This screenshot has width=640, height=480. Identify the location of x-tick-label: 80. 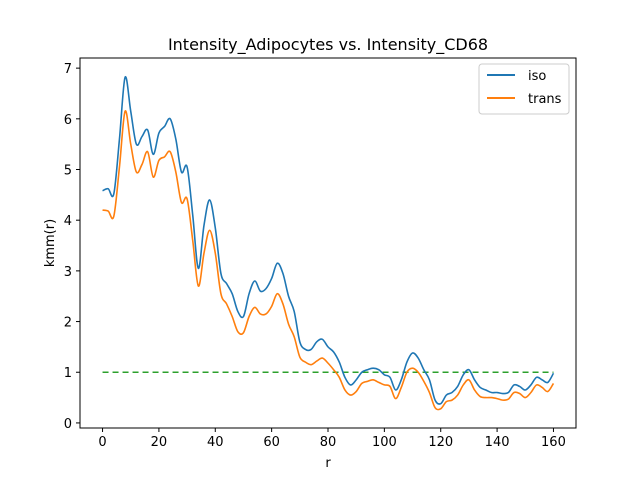
(328, 442).